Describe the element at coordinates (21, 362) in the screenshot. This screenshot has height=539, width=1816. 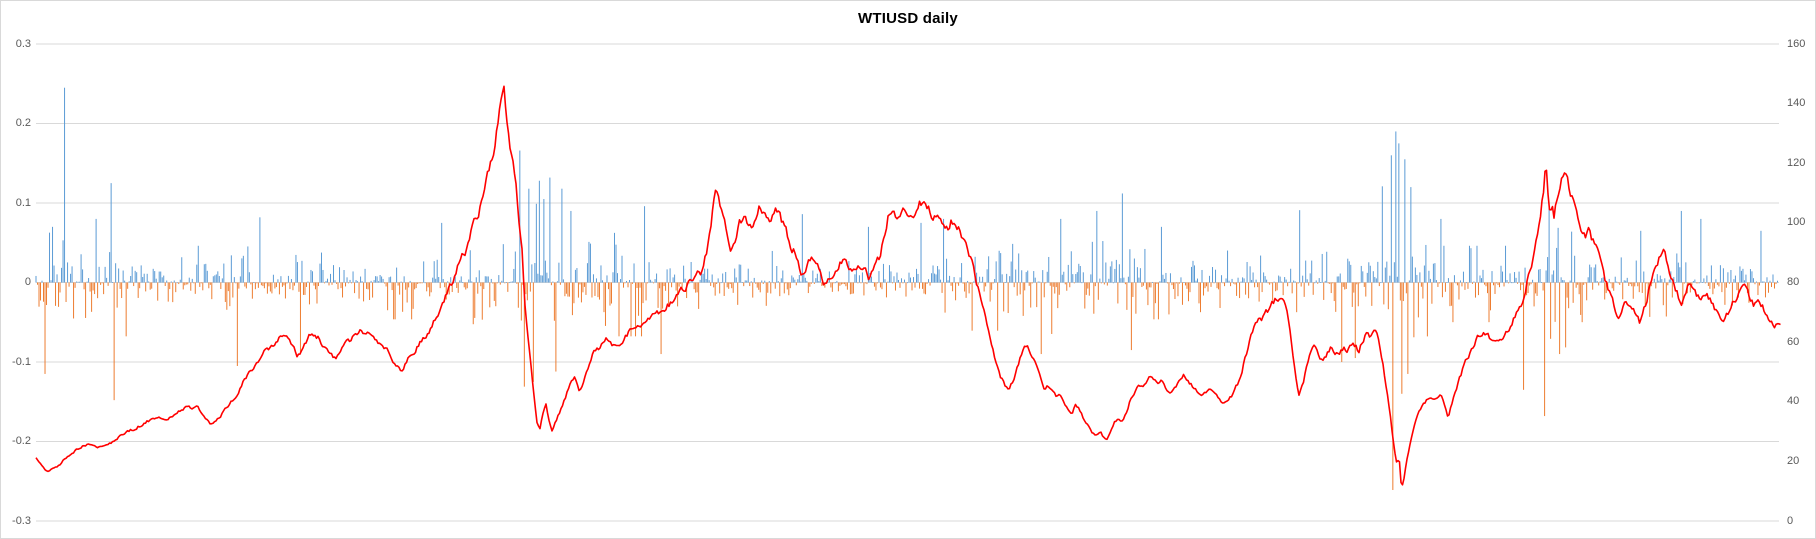
I see `y-axis-left-tick: -0.1` at that location.